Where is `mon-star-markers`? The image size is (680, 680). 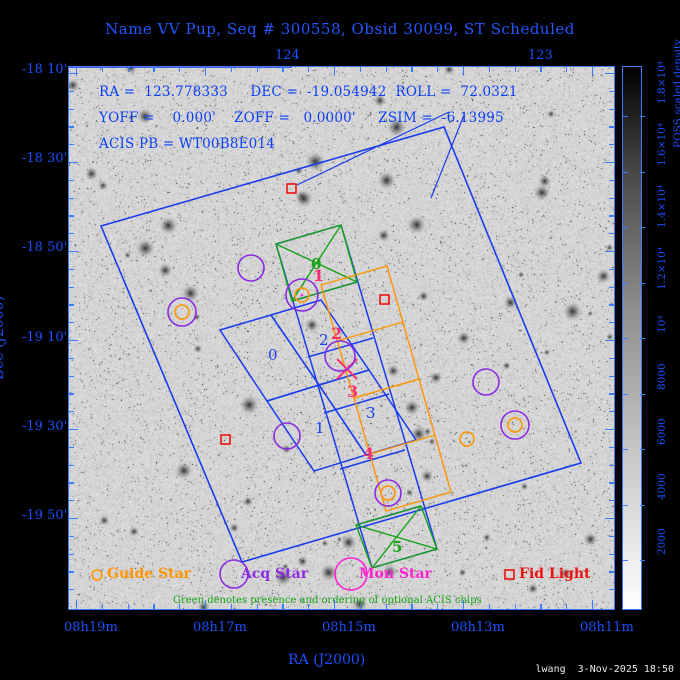
mon-star-markers is located at coordinates (302, 295).